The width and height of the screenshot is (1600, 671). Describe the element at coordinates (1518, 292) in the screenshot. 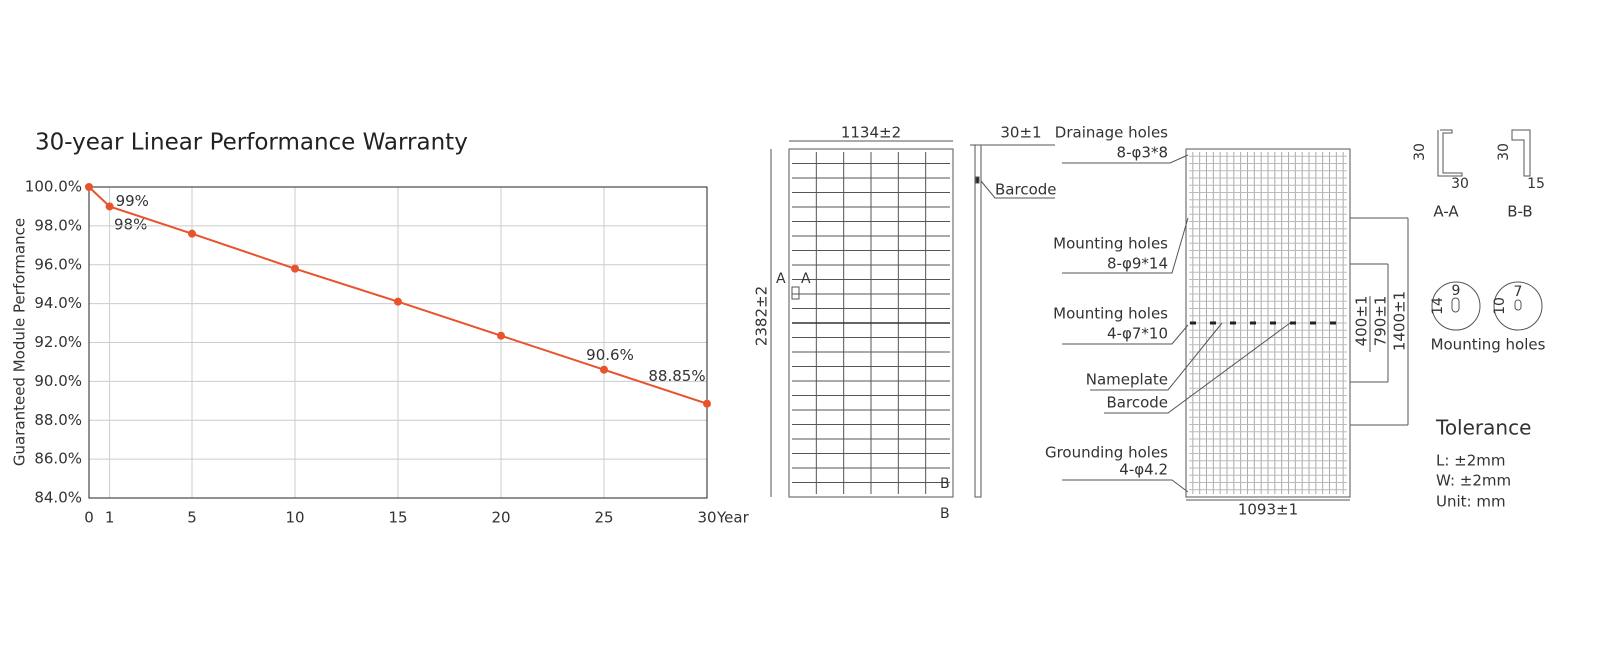

I see `dim-label: 7` at that location.